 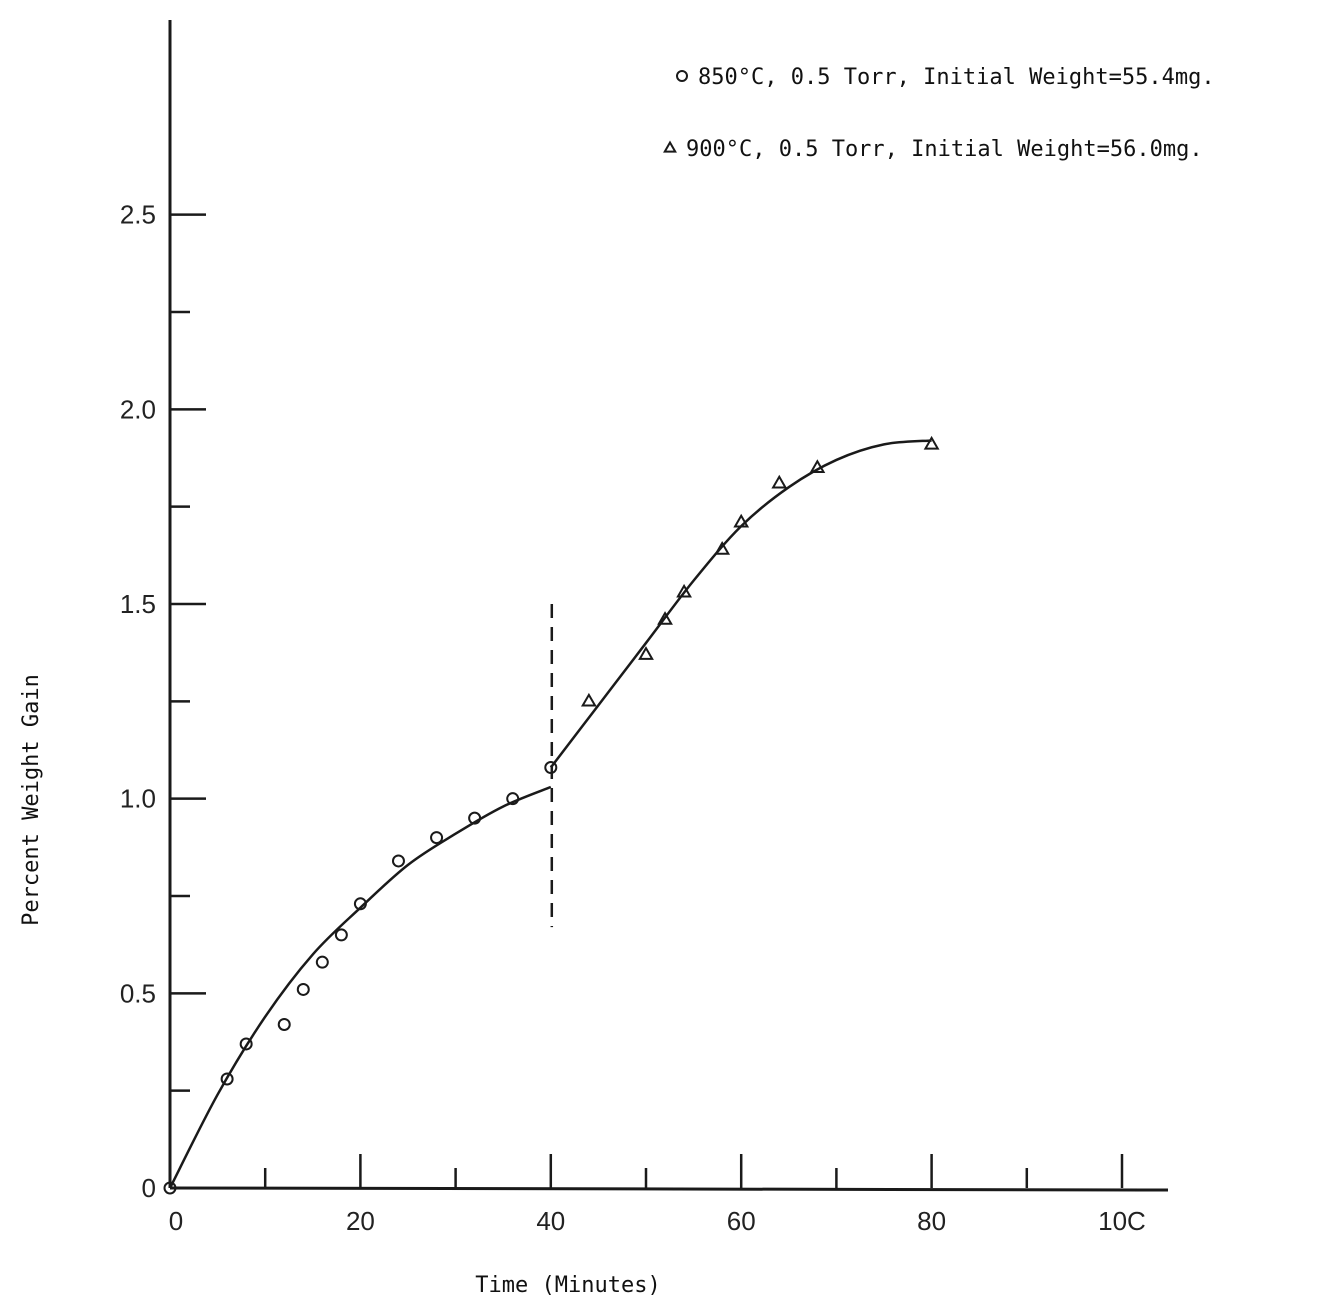 What do you see at coordinates (741, 1221) in the screenshot?
I see `x-tick-label: 60` at bounding box center [741, 1221].